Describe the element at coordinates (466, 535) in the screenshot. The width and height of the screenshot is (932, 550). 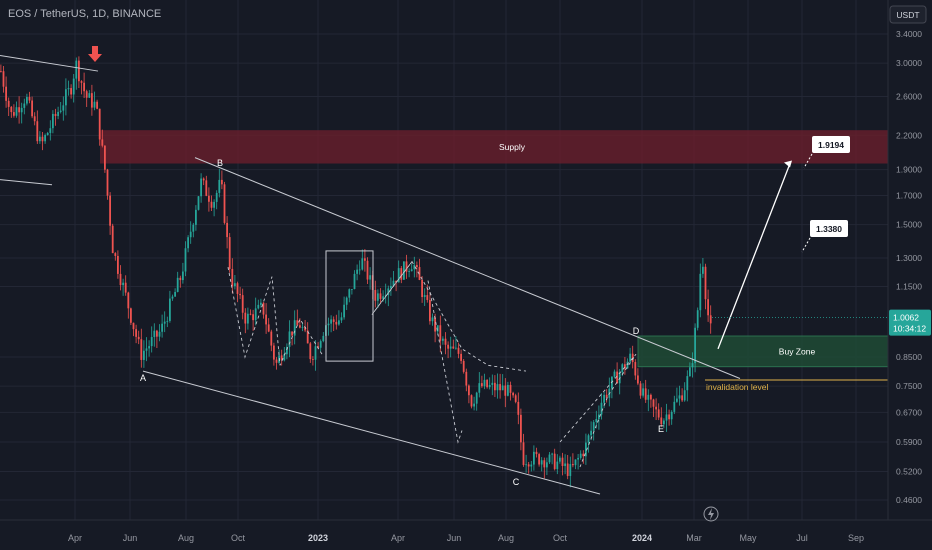
I see `time-axis-bg` at that location.